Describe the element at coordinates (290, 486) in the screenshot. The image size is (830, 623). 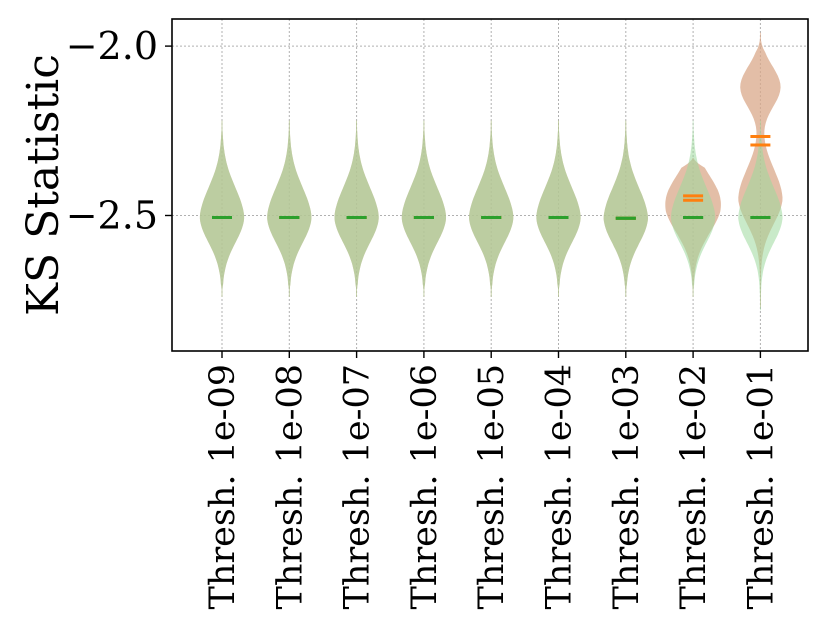
I see `x-tick-label: Thresh. 1e-08` at that location.